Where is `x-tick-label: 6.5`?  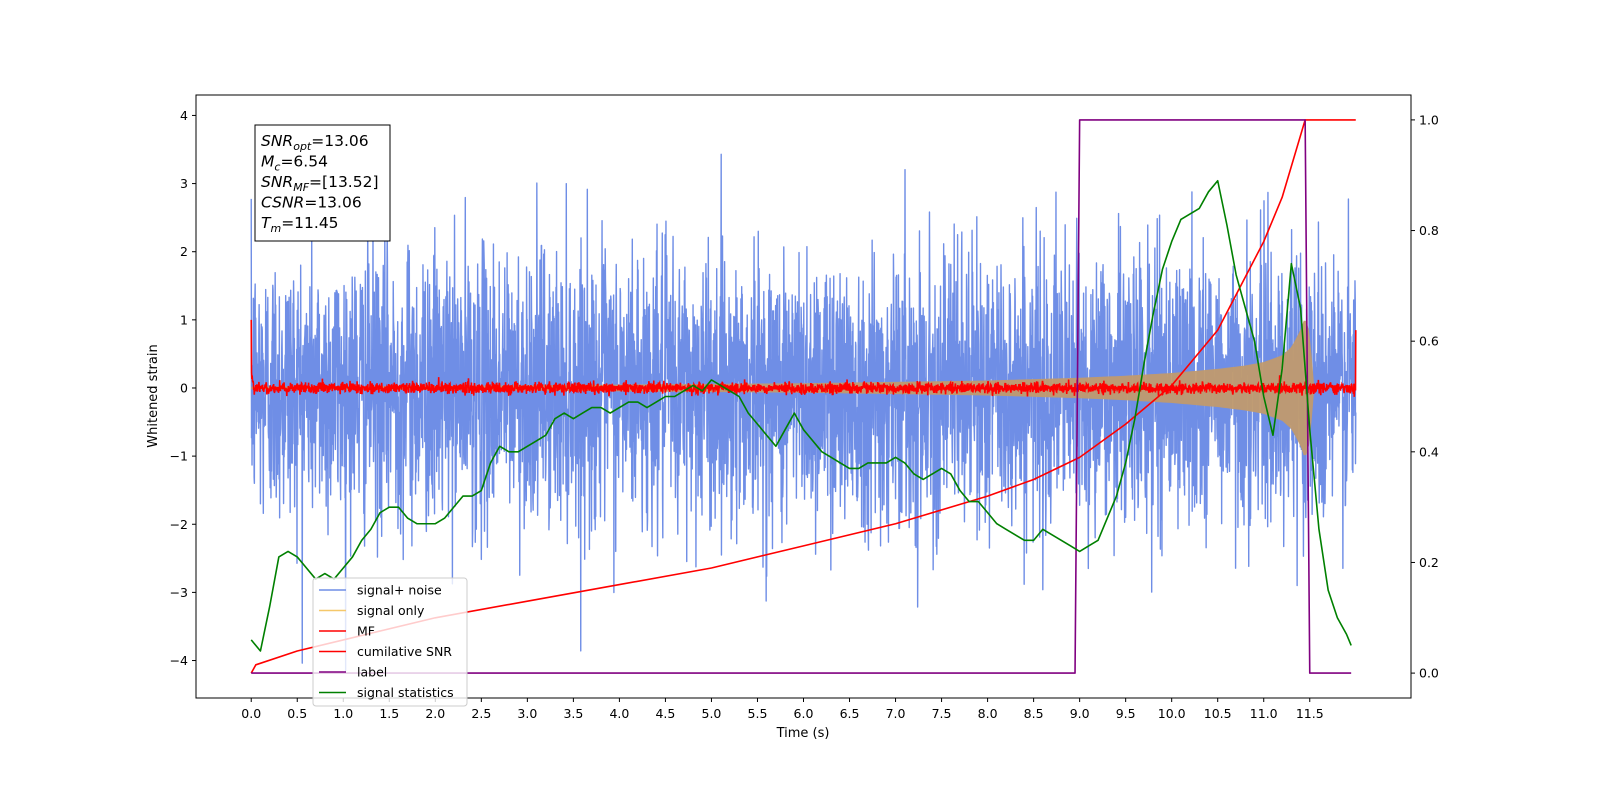
x-tick-label: 6.5 is located at coordinates (850, 713).